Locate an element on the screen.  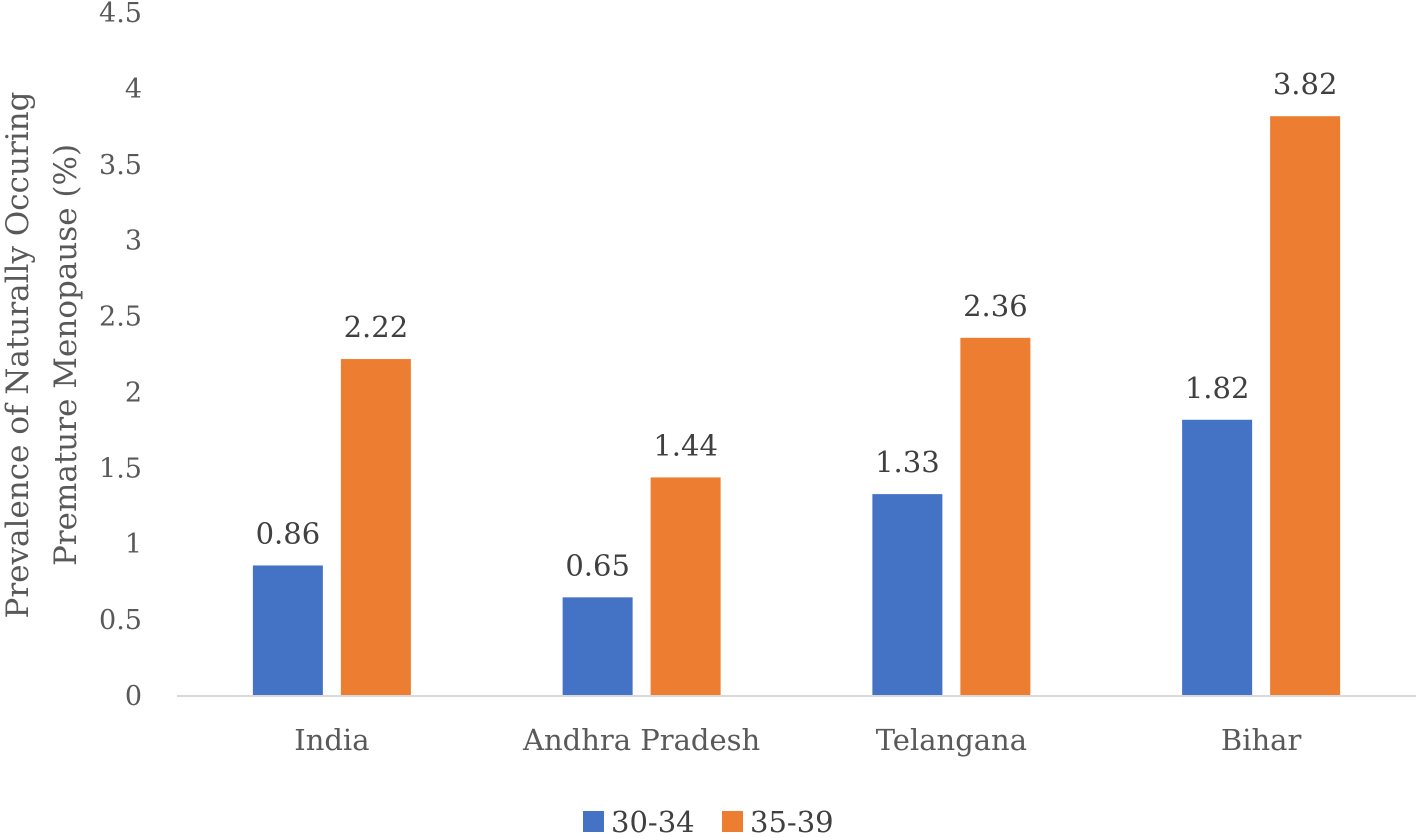
y-tick-label: 0.5 is located at coordinates (120, 620).